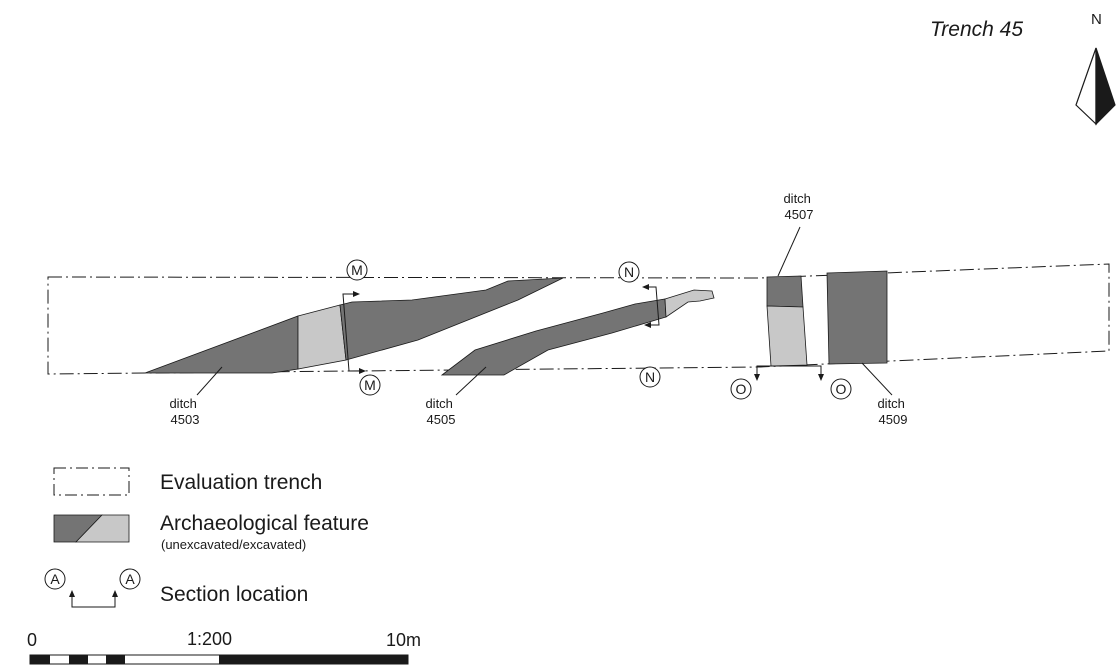 This screenshot has height=668, width=1116. I want to click on section-m-marker: M M, so click(361, 327).